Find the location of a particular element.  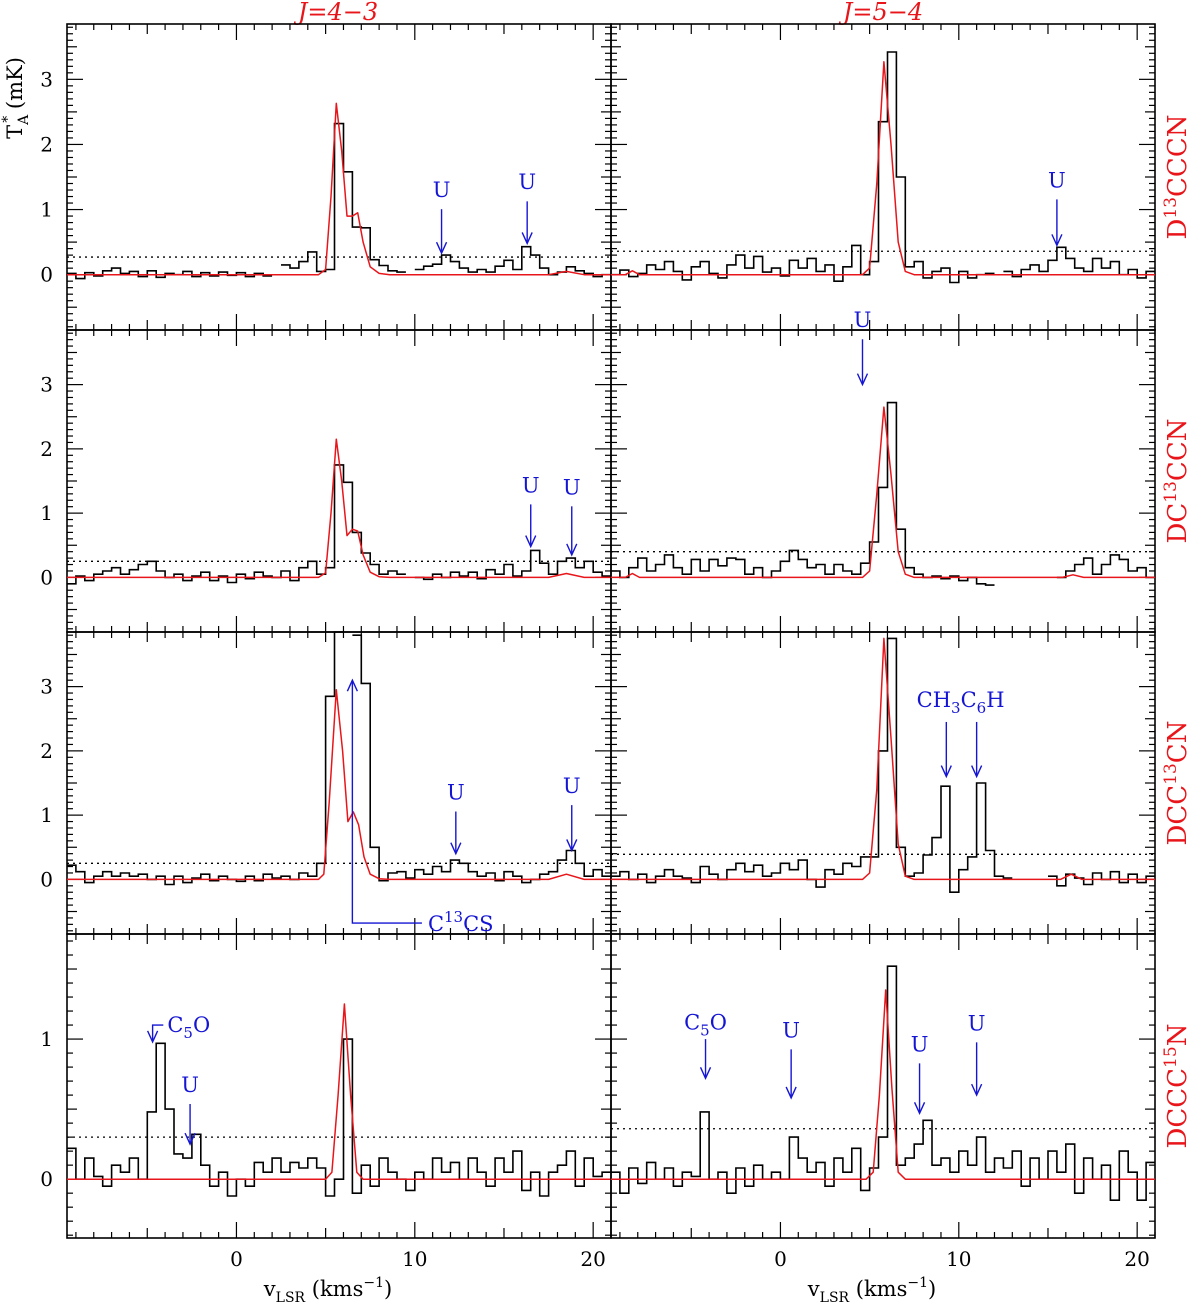

c13cs-callout: C13CS is located at coordinates (420, 807).